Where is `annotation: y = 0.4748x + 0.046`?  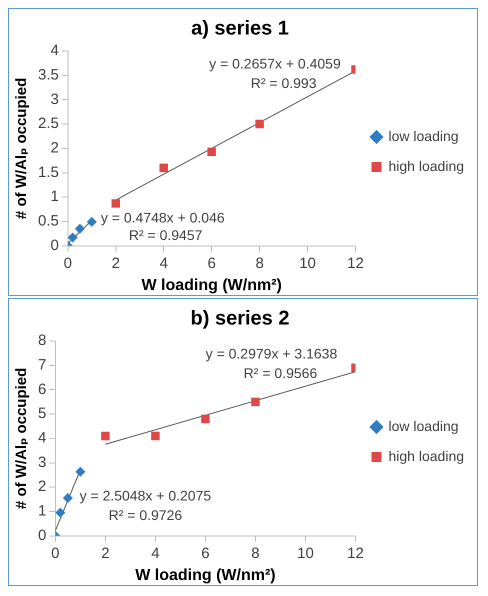
annotation: y = 0.4748x + 0.046 is located at coordinates (162, 217).